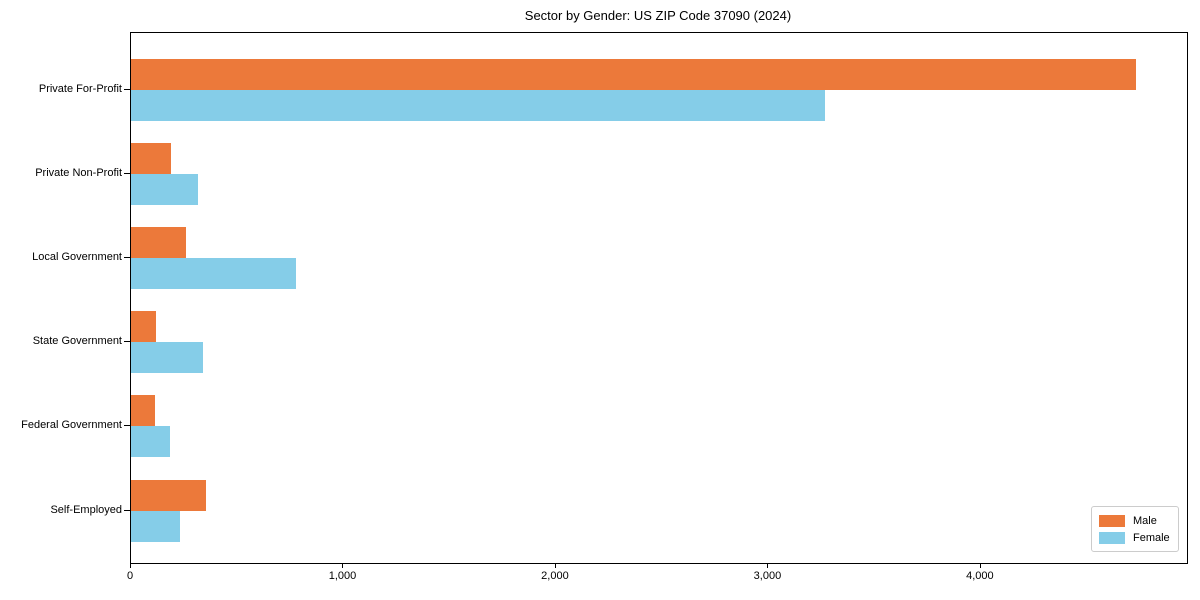 The image size is (1200, 600). I want to click on legend-label-male: Male, so click(1145, 520).